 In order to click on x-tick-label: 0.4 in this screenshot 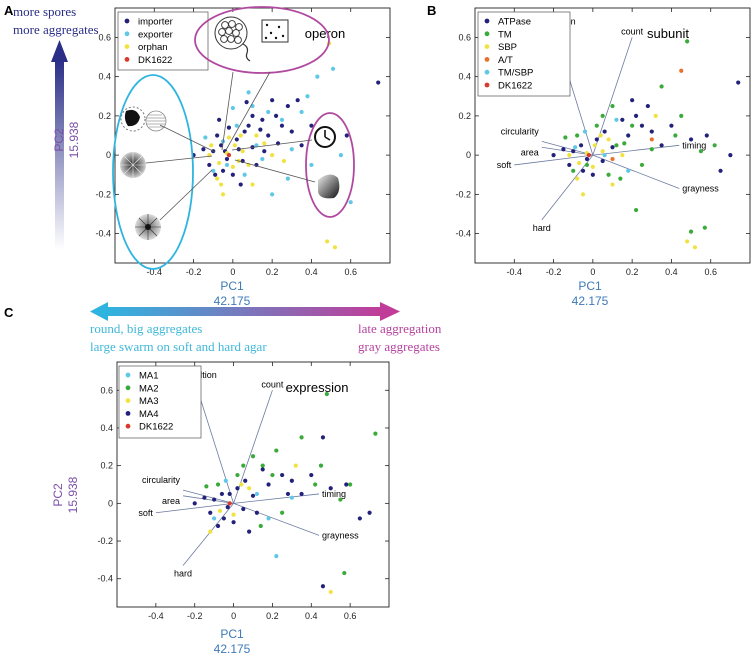, I will do `click(311, 272)`.